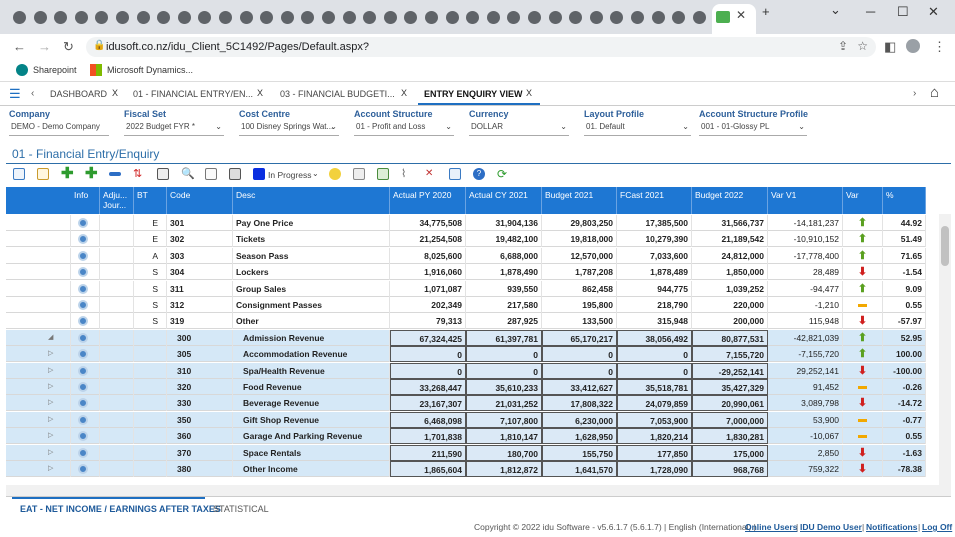 The height and width of the screenshot is (537, 955). I want to click on value-cell: 33,412,627, so click(579, 387).